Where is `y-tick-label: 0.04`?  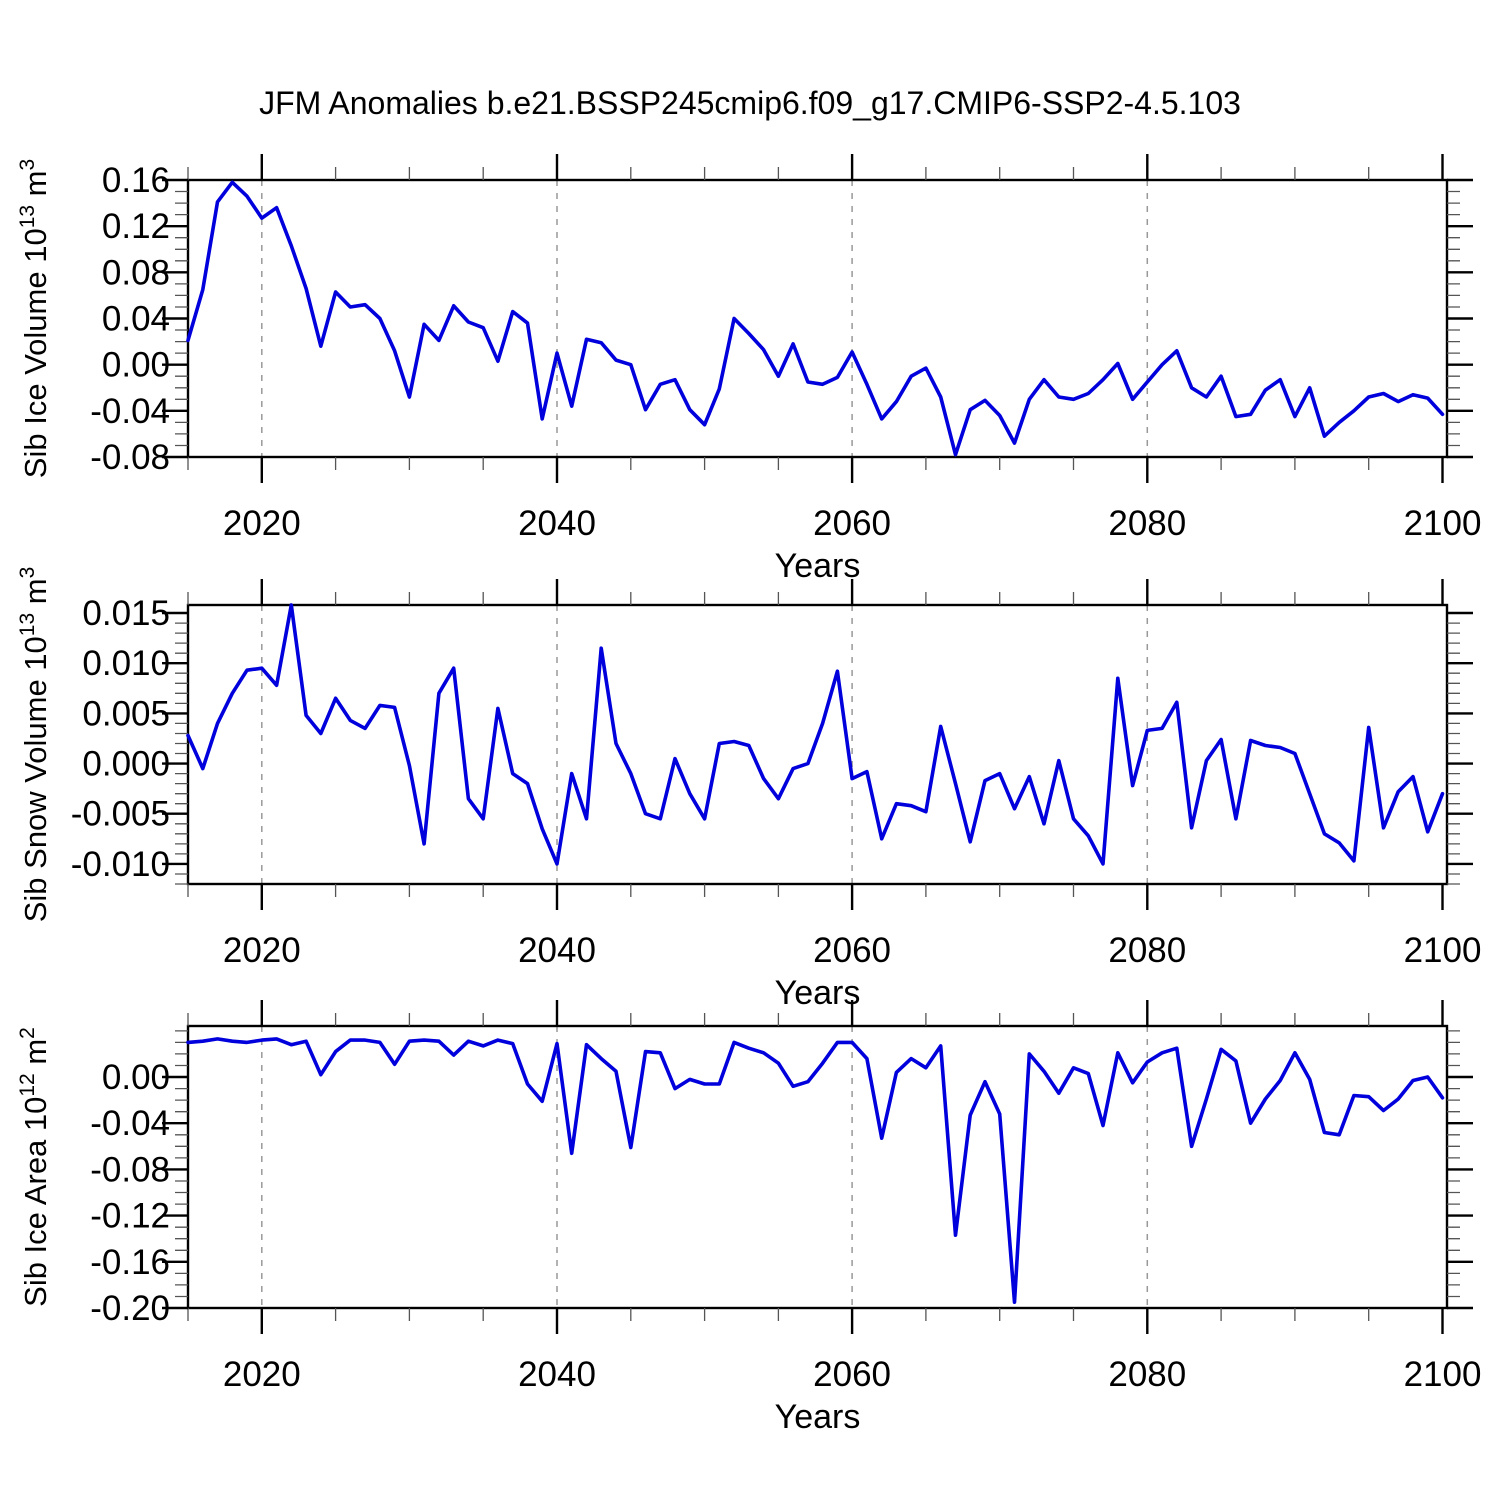 y-tick-label: 0.04 is located at coordinates (136, 319).